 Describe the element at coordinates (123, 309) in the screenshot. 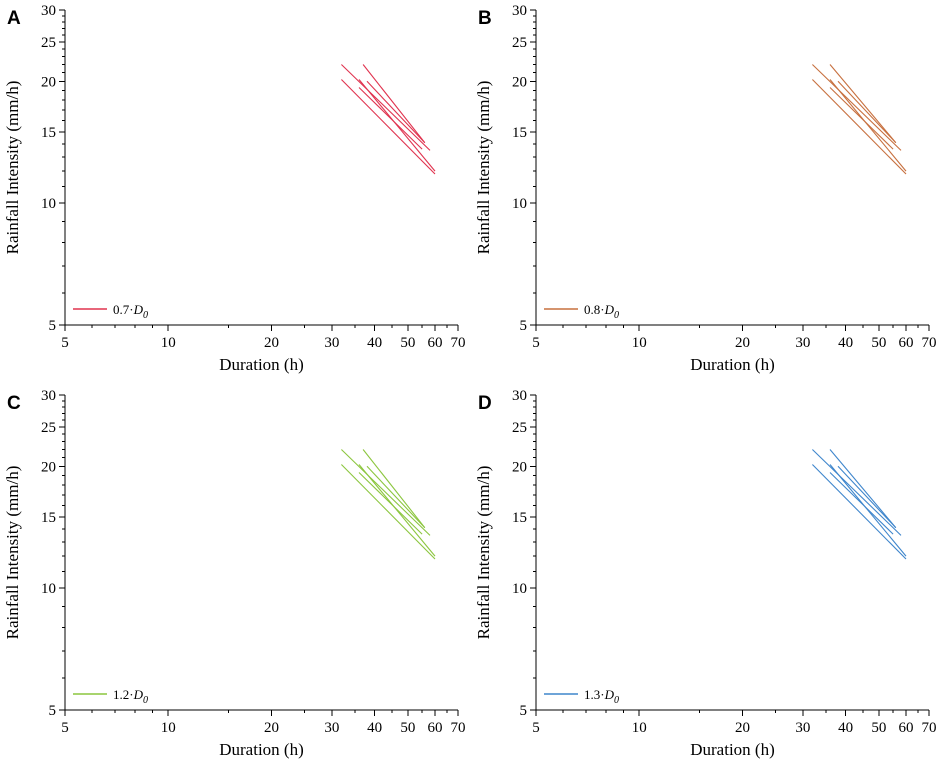

I see `legend-prefix: 0.7·` at that location.